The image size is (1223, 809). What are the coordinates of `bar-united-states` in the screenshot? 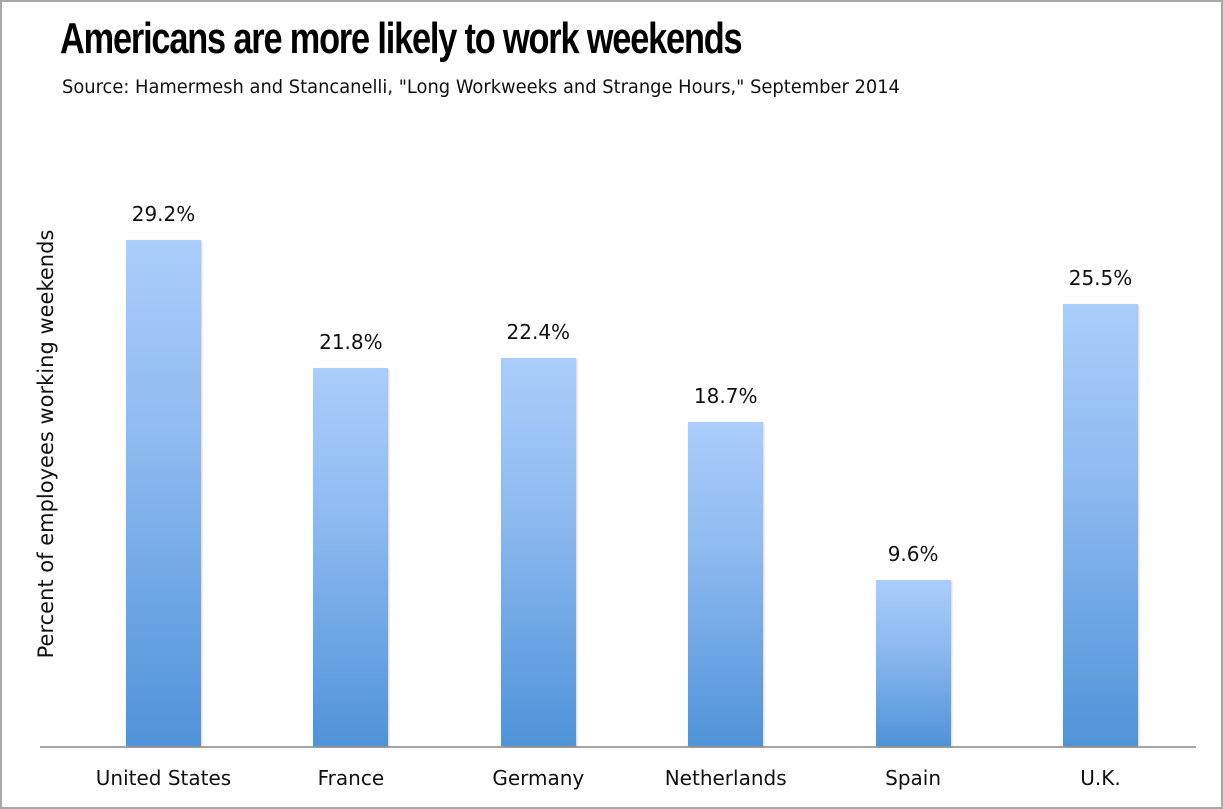 It's located at (163, 492).